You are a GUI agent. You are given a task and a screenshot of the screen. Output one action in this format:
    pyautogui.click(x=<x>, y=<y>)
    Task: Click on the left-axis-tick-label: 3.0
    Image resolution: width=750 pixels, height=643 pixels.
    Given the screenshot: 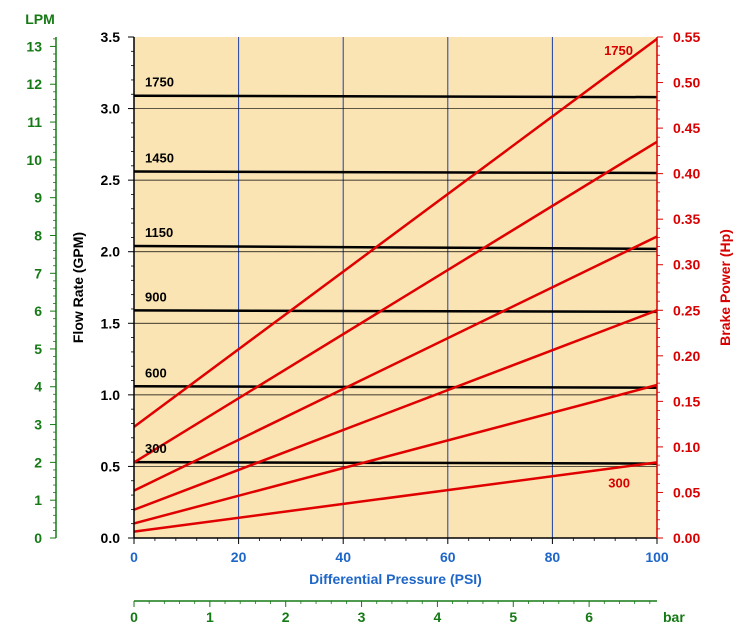 What is the action you would take?
    pyautogui.click(x=111, y=109)
    